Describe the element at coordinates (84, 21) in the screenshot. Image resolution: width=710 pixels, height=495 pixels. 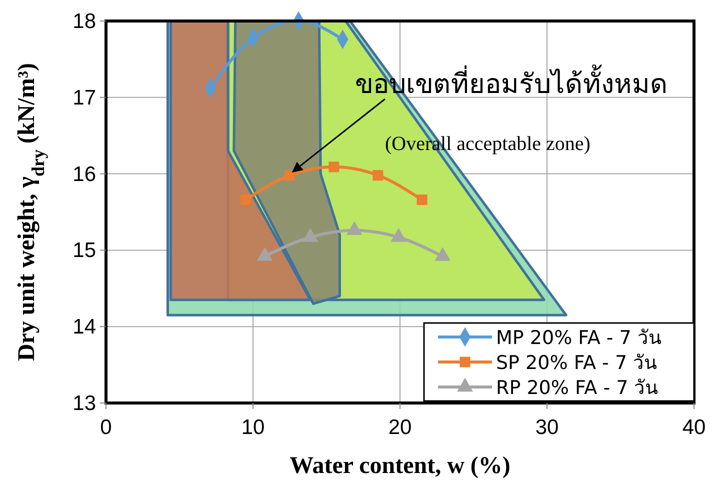
I see `y-tick-label: 18` at that location.